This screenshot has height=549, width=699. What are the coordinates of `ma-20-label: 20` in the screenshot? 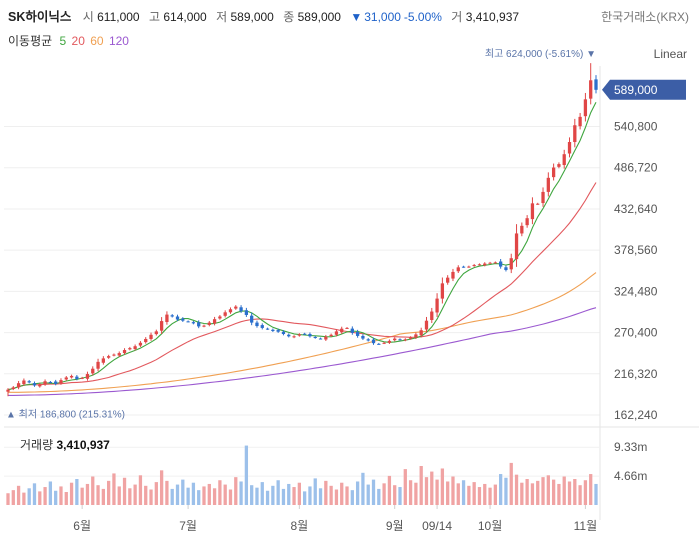 It's located at (78, 41).